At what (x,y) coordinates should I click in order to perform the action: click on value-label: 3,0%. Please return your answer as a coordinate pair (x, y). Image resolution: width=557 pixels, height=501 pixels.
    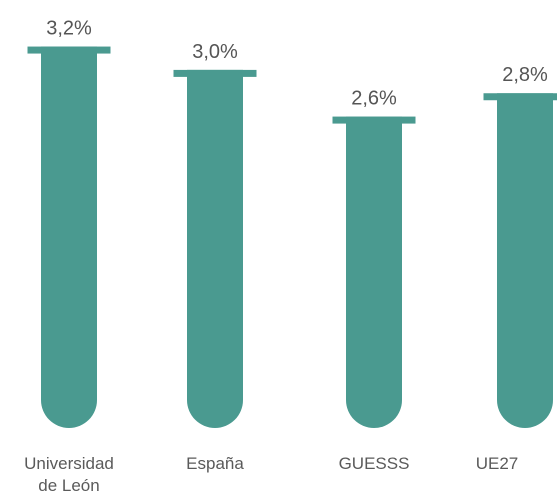
    Looking at the image, I should click on (215, 52).